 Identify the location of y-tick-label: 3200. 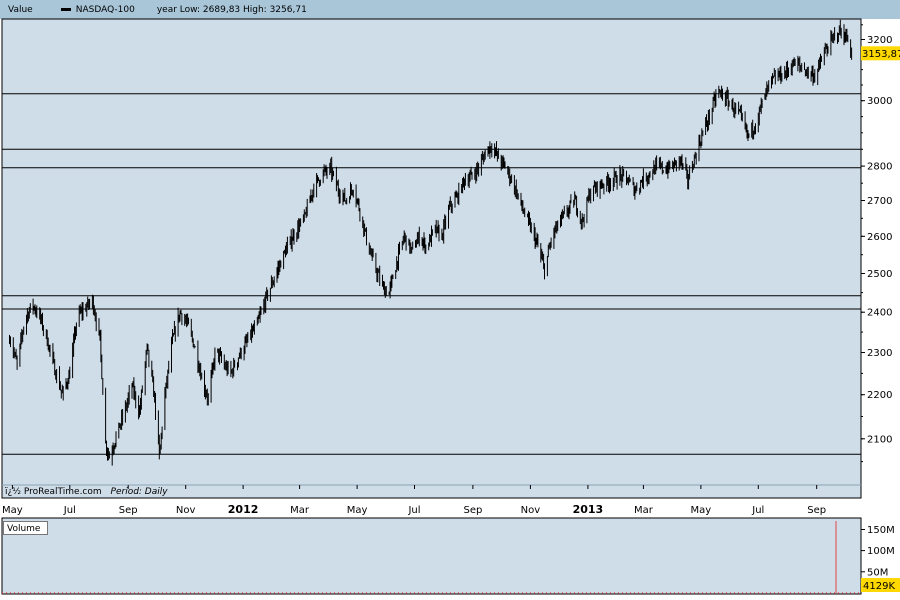
(879, 40).